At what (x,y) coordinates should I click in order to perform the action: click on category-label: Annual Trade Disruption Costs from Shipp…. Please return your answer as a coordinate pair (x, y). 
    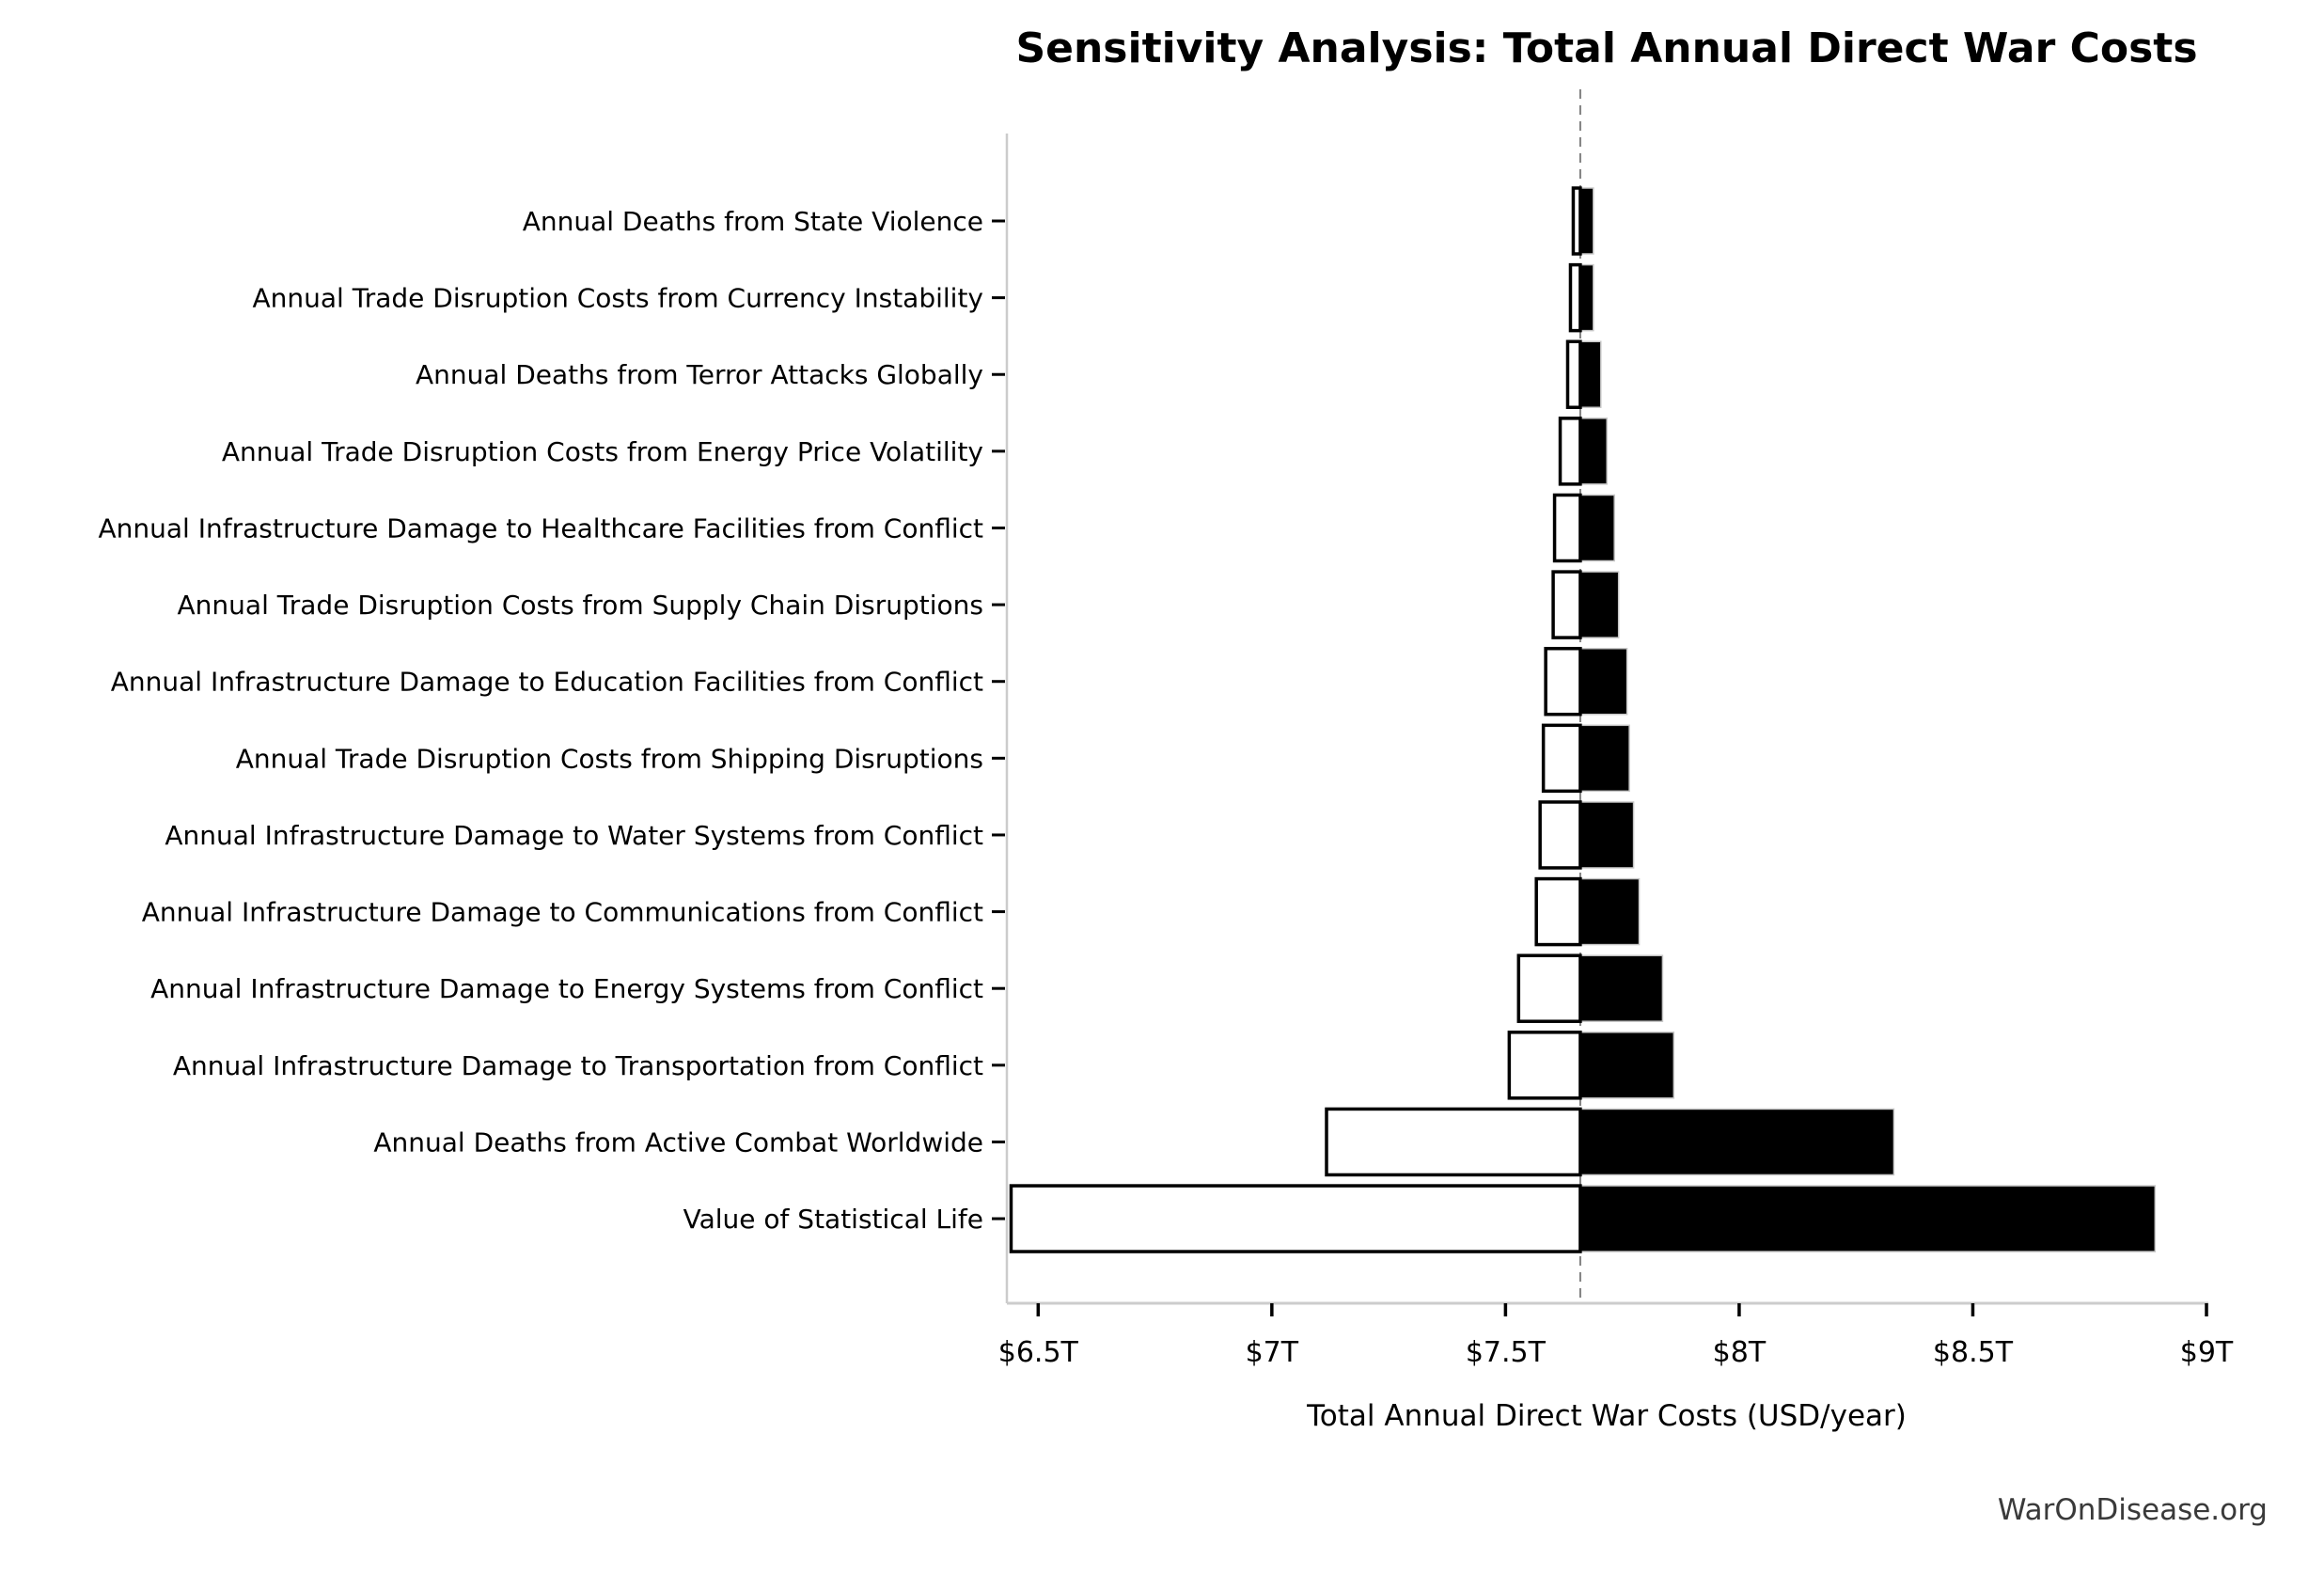
    Looking at the image, I should click on (609, 758).